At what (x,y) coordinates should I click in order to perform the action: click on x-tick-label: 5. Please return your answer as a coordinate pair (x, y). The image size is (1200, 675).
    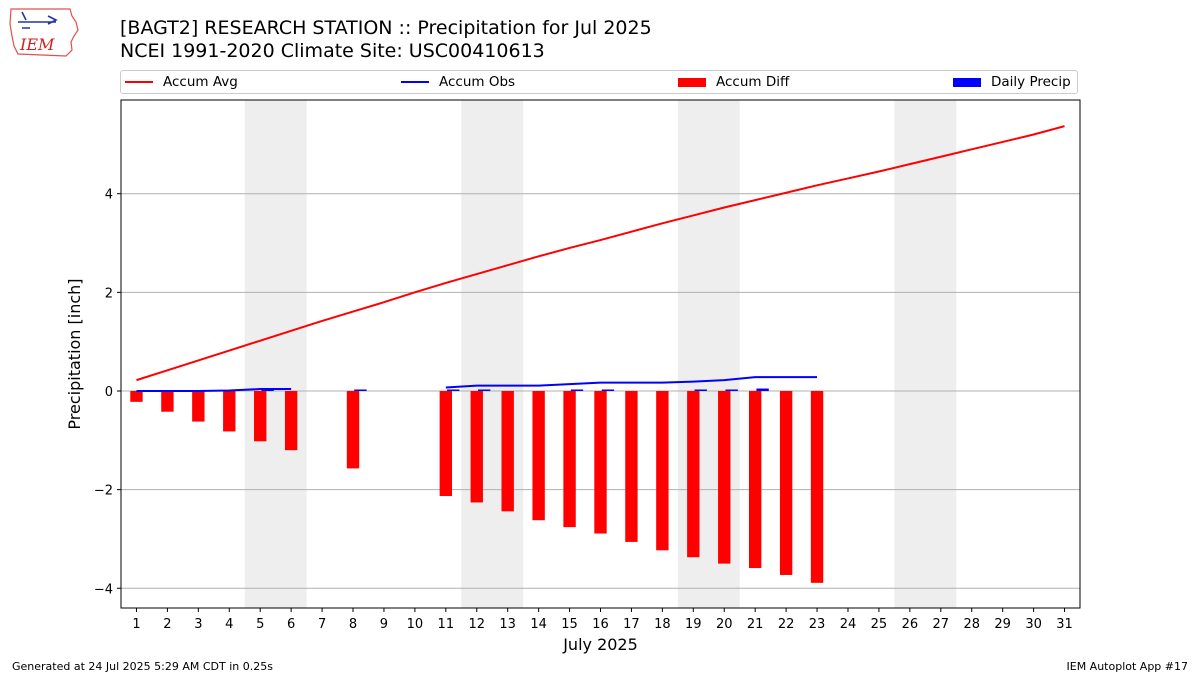
    Looking at the image, I should click on (260, 624).